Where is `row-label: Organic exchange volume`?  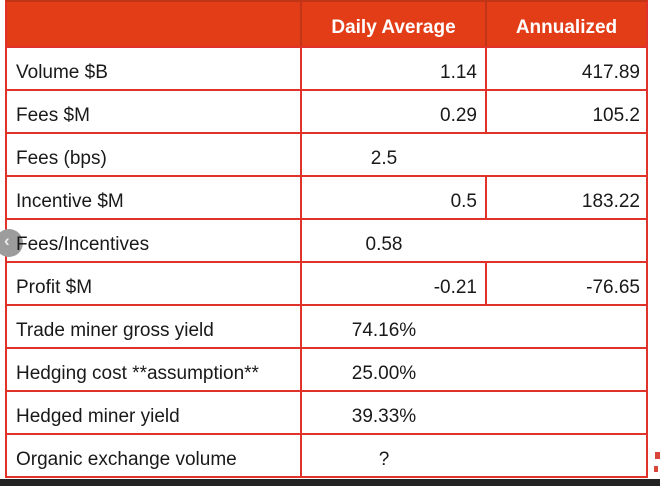 row-label: Organic exchange volume is located at coordinates (154, 455).